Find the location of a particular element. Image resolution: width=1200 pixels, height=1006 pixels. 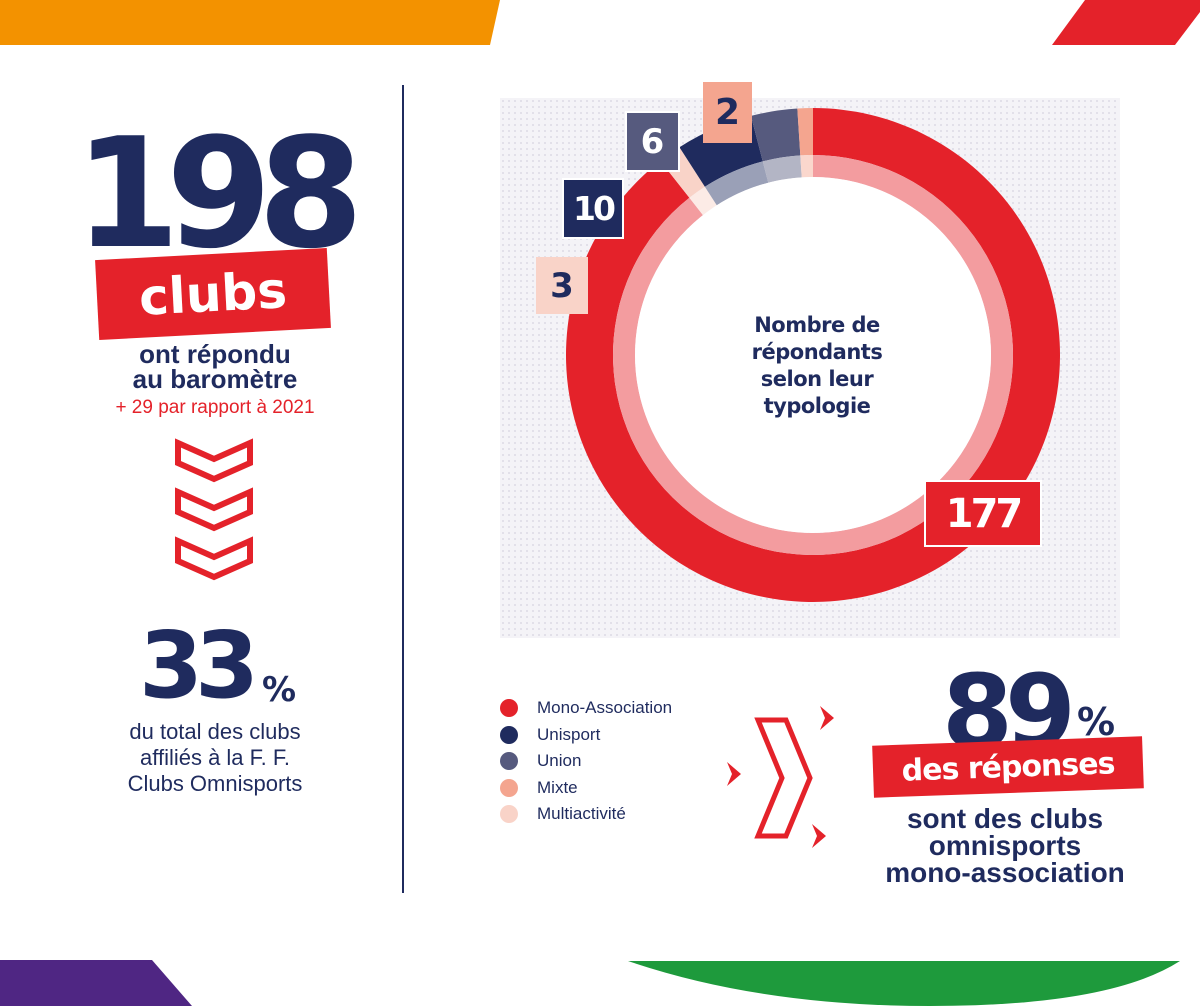

legend-item: Unisport is located at coordinates (586, 735).